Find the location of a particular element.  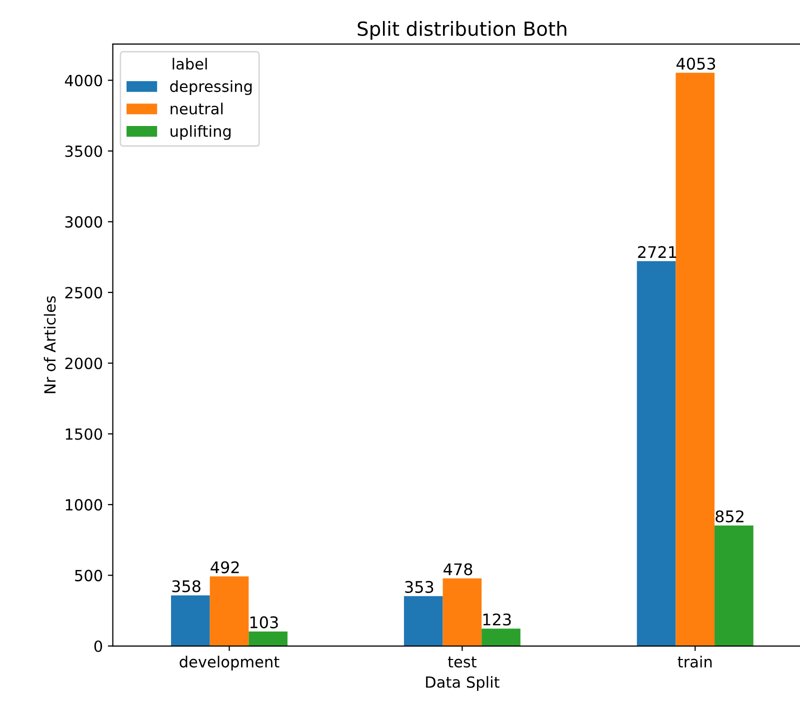

y-tick-label: 2500 is located at coordinates (83, 292).